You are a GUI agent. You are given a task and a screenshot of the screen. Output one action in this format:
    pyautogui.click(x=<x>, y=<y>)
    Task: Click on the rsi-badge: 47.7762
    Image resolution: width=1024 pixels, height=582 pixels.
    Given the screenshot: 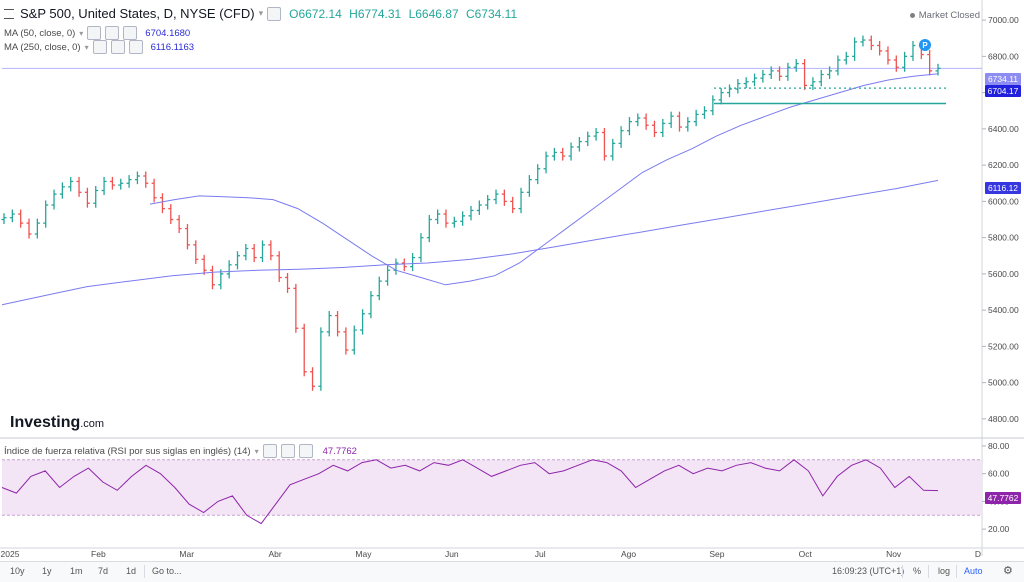 What is the action you would take?
    pyautogui.click(x=1003, y=498)
    